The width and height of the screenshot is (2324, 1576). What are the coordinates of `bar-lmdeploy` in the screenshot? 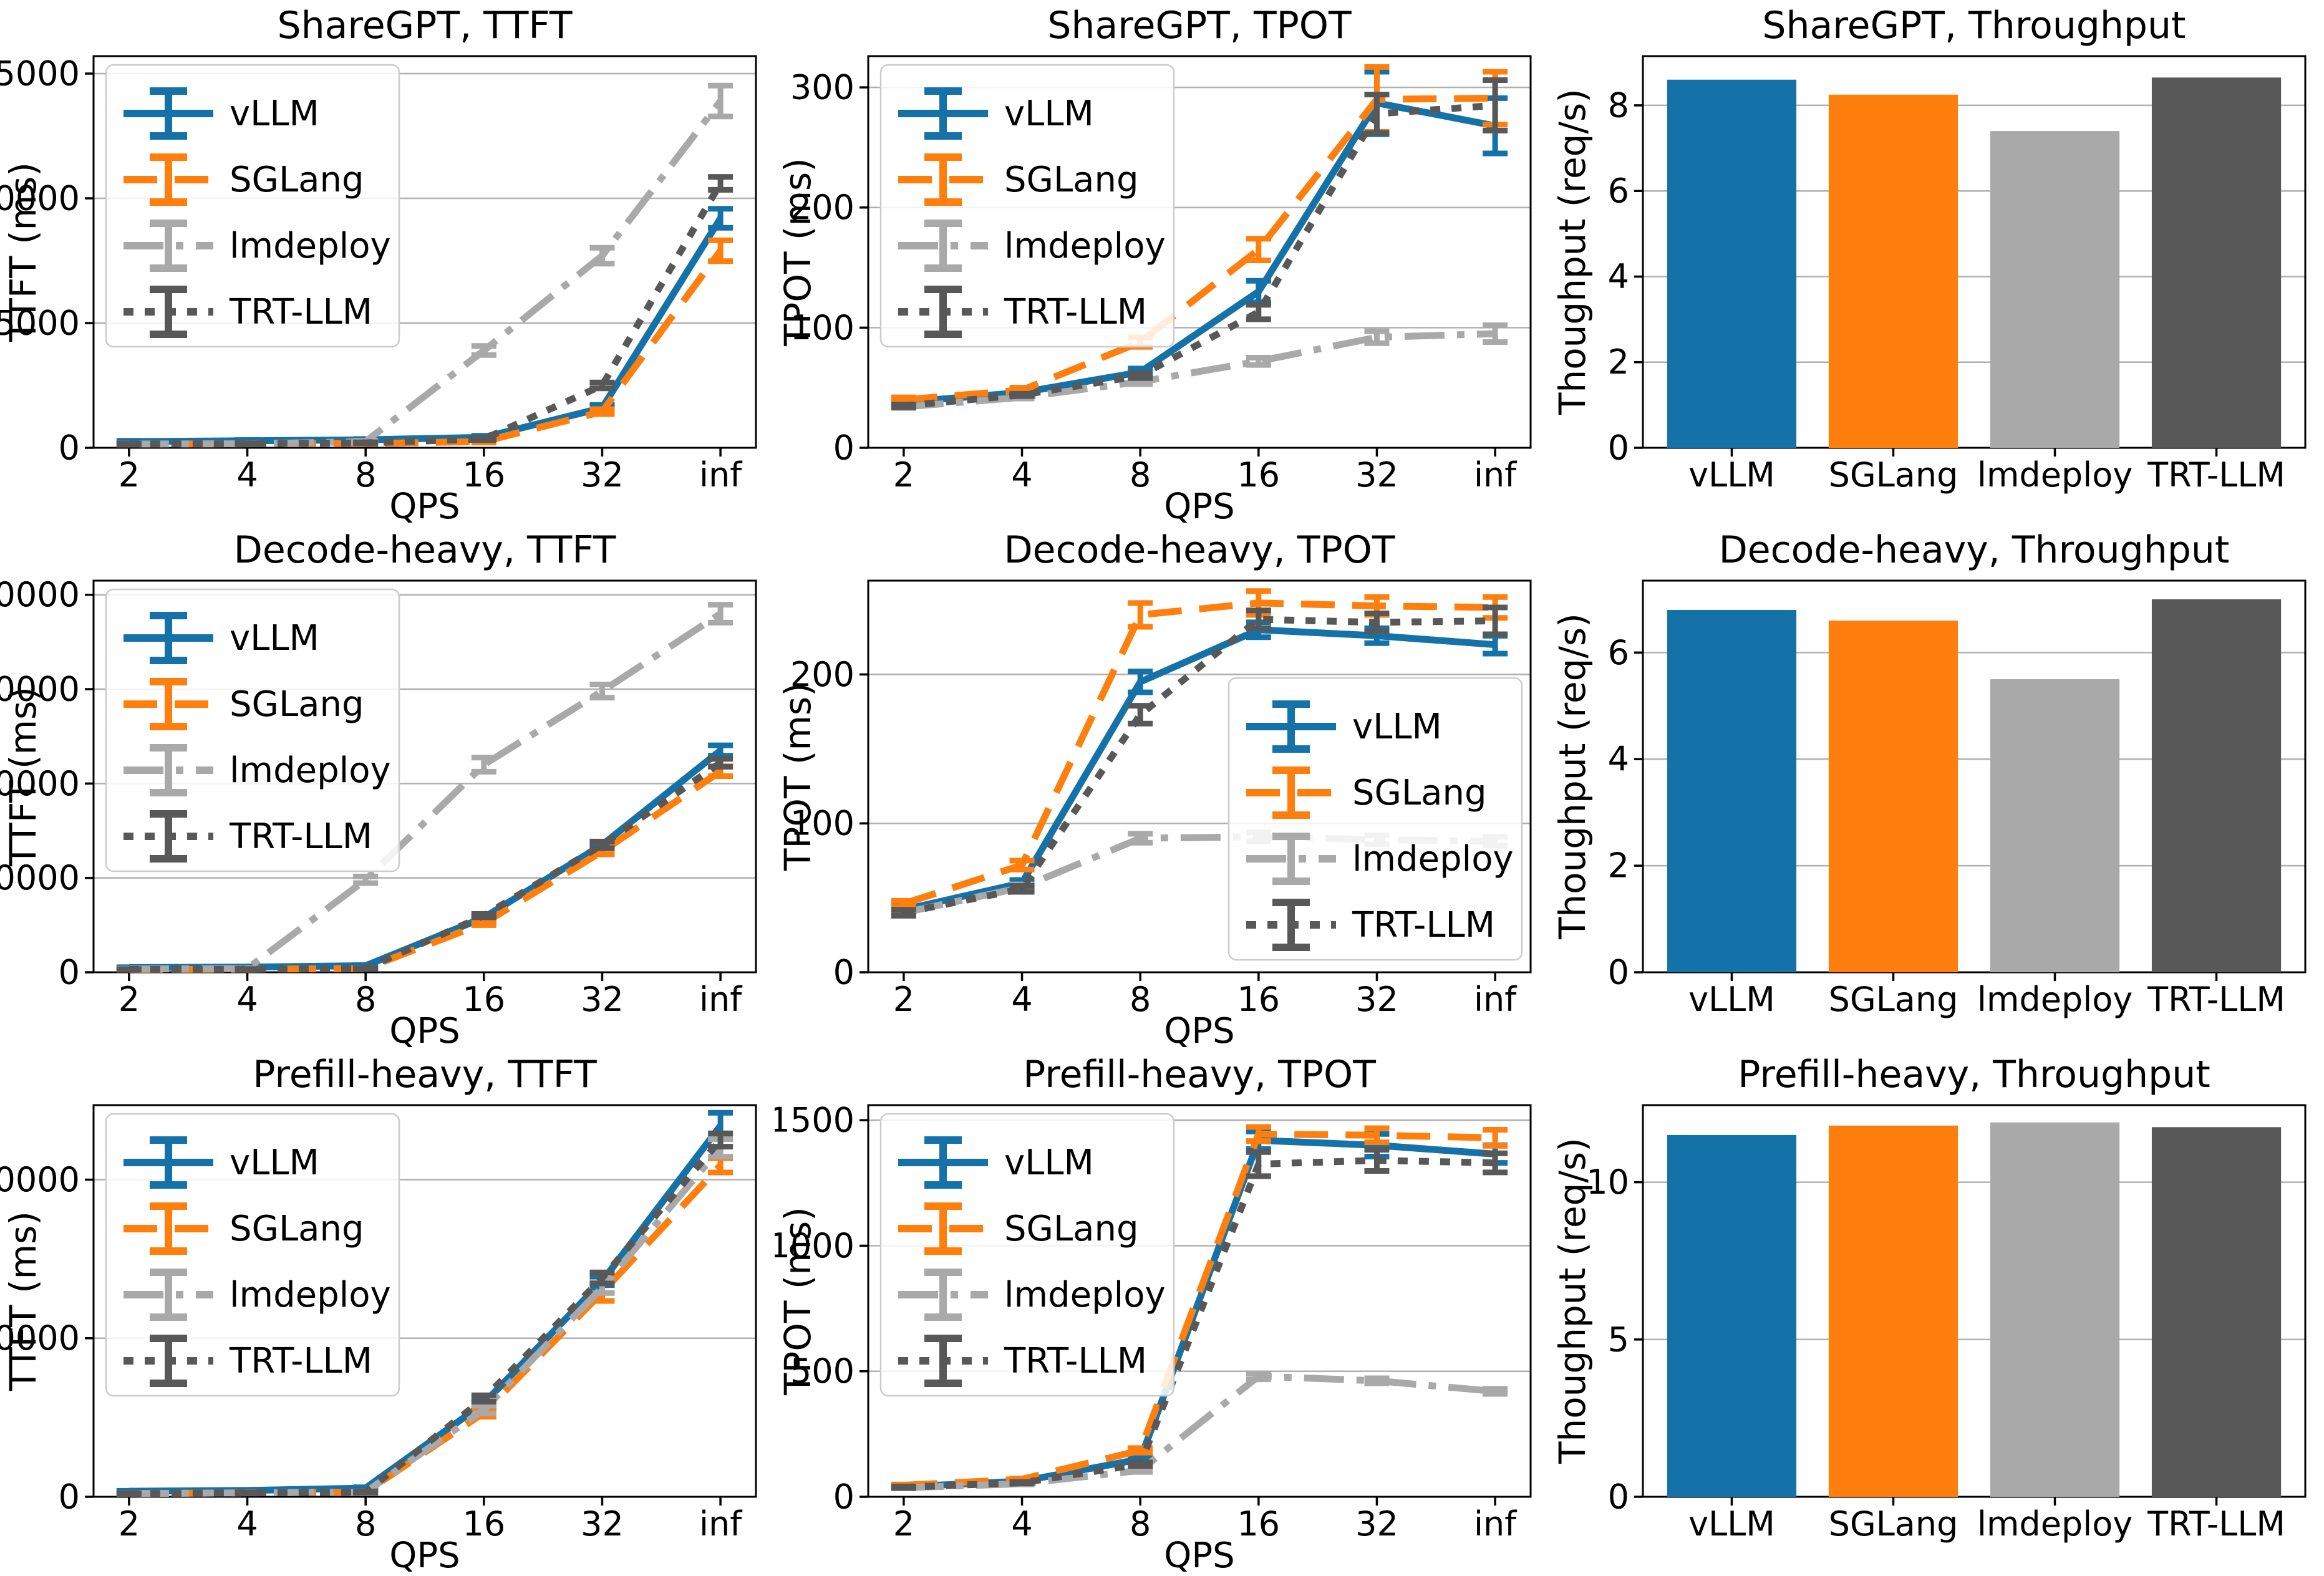 It's located at (2055, 1309).